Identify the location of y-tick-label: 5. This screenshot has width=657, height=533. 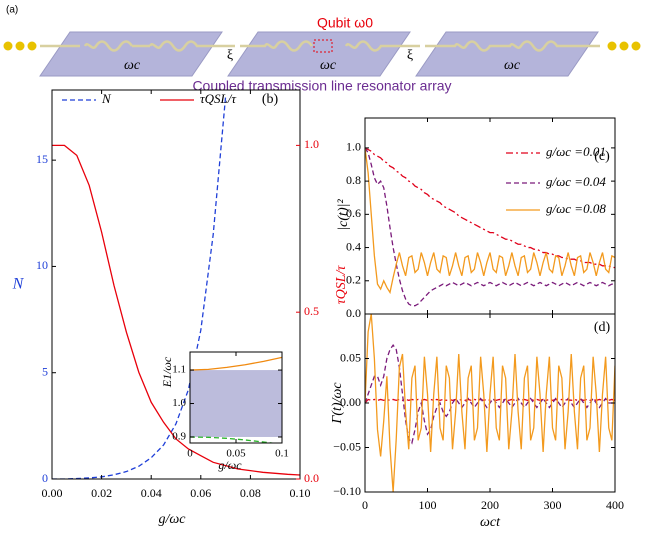
(45, 371).